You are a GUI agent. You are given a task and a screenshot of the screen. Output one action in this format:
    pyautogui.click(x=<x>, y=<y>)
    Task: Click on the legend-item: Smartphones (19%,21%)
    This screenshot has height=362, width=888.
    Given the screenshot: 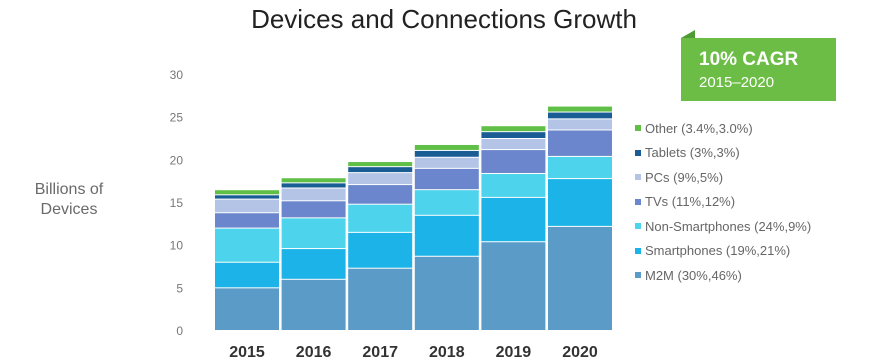 What is the action you would take?
    pyautogui.click(x=760, y=251)
    